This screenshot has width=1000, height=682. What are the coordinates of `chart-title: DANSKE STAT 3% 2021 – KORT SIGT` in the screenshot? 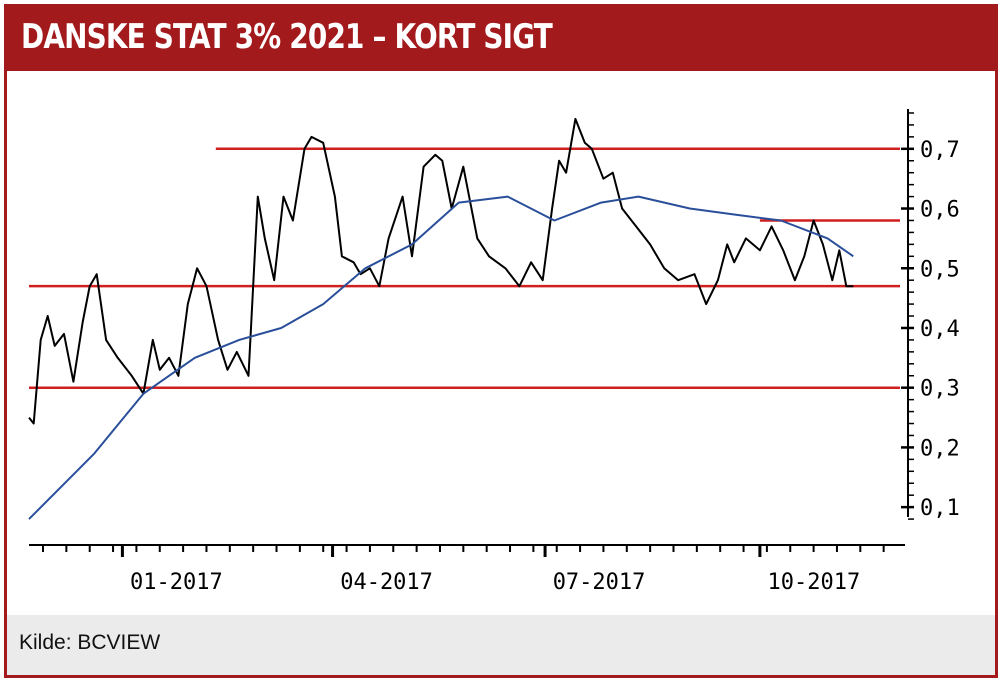 It's located at (287, 37).